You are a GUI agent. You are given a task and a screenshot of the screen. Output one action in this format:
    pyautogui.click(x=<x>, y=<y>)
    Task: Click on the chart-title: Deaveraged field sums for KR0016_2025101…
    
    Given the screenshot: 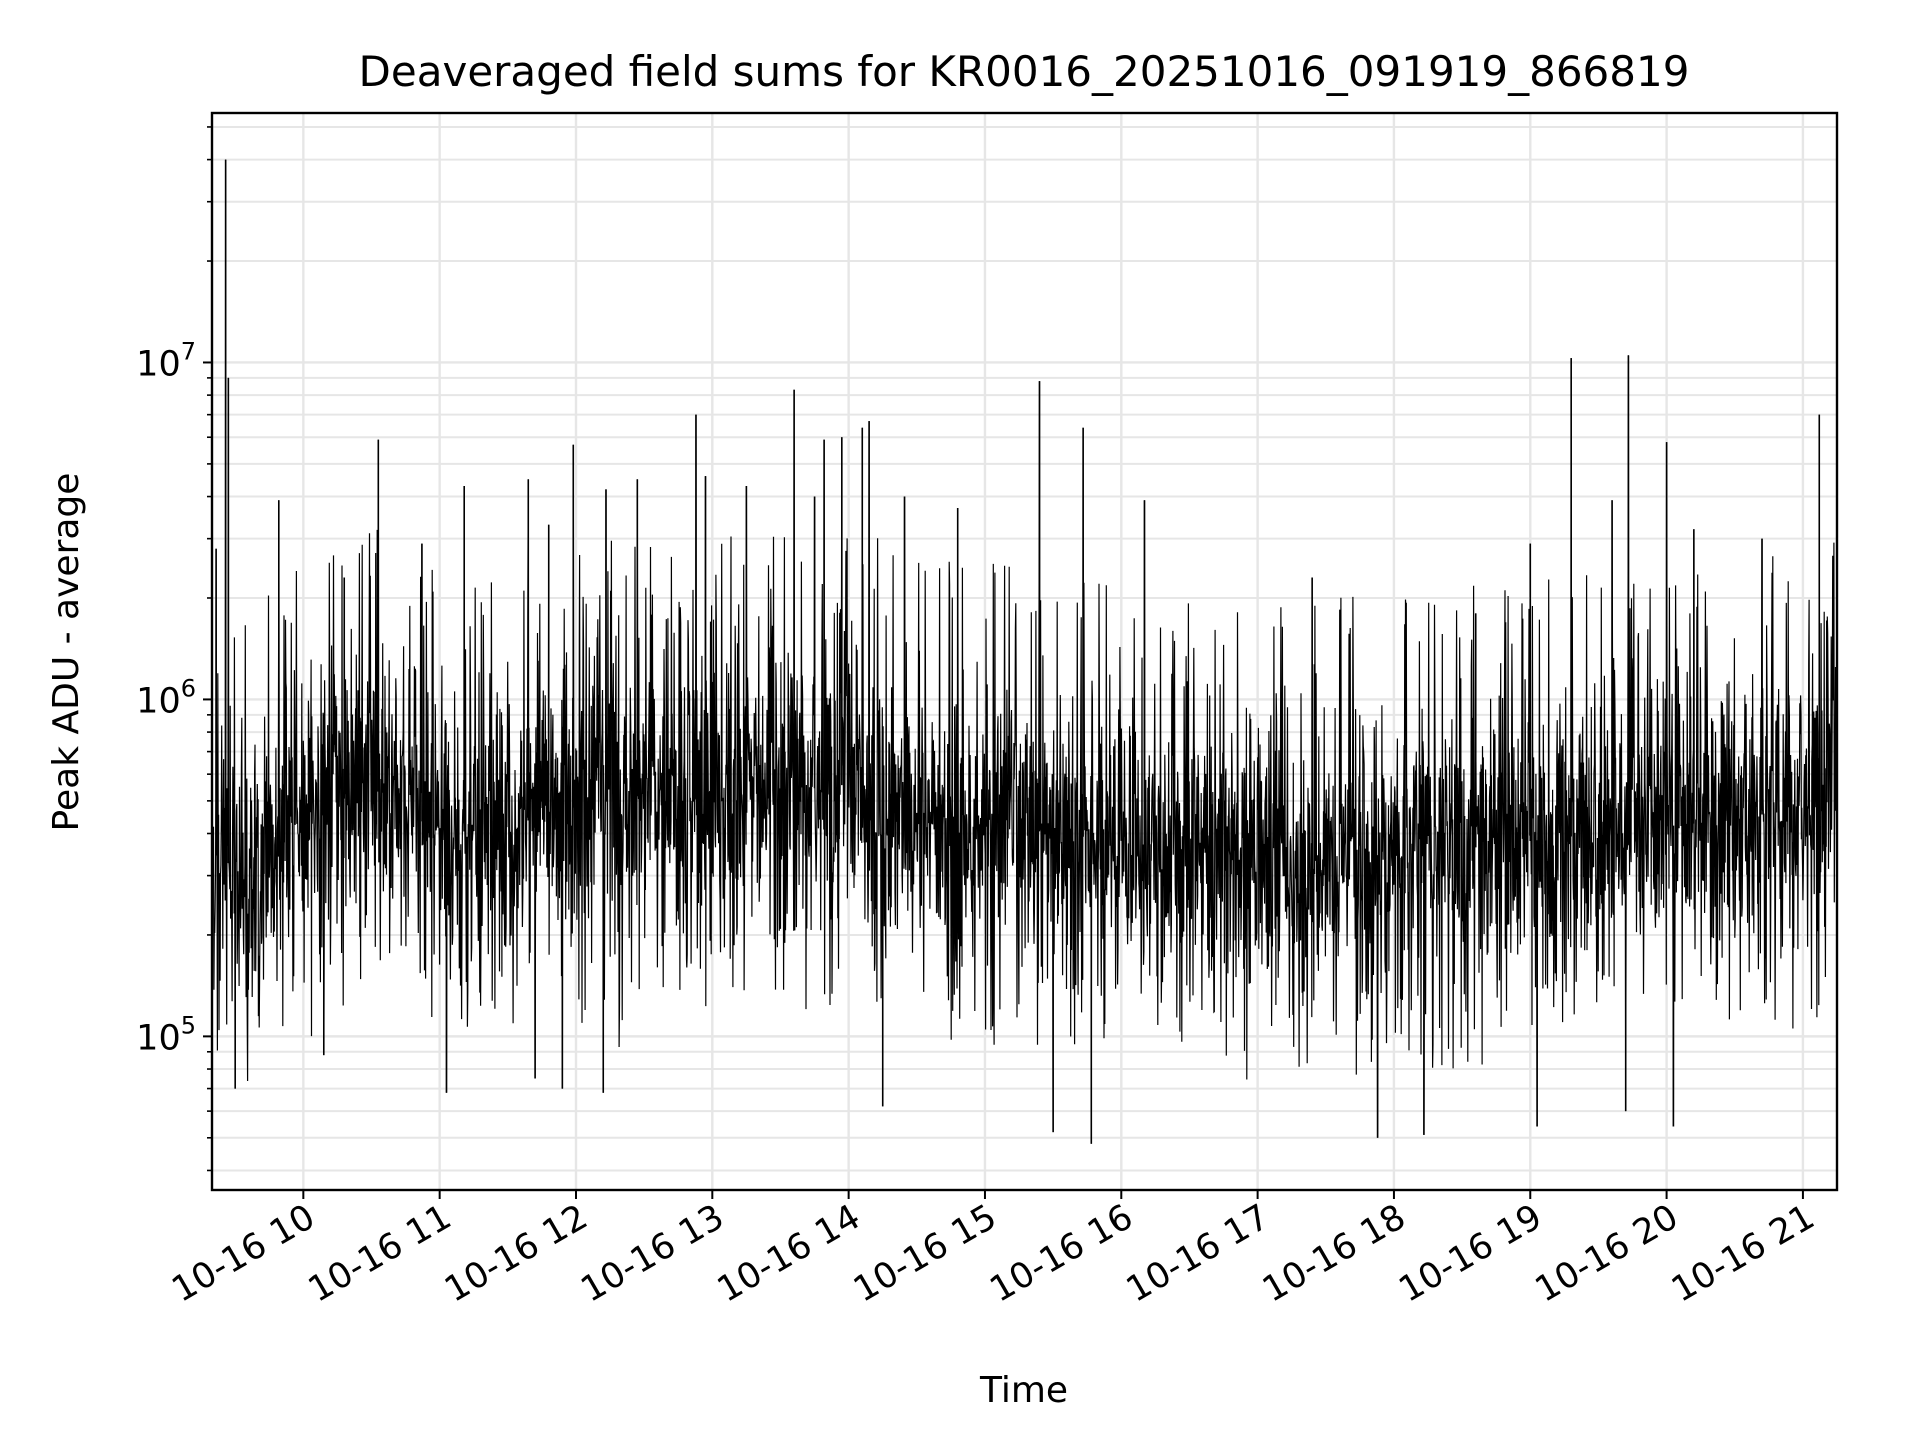 What is the action you would take?
    pyautogui.click(x=1024, y=71)
    